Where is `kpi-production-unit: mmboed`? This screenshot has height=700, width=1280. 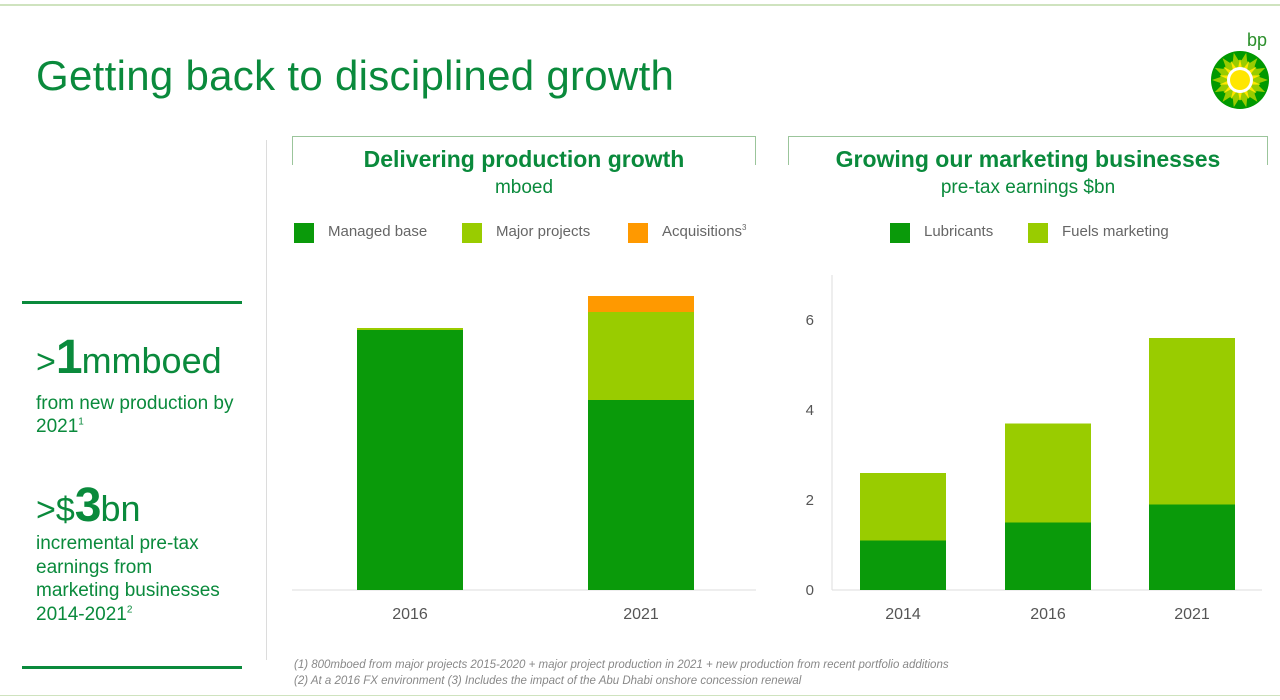 kpi-production-unit: mmboed is located at coordinates (151, 360).